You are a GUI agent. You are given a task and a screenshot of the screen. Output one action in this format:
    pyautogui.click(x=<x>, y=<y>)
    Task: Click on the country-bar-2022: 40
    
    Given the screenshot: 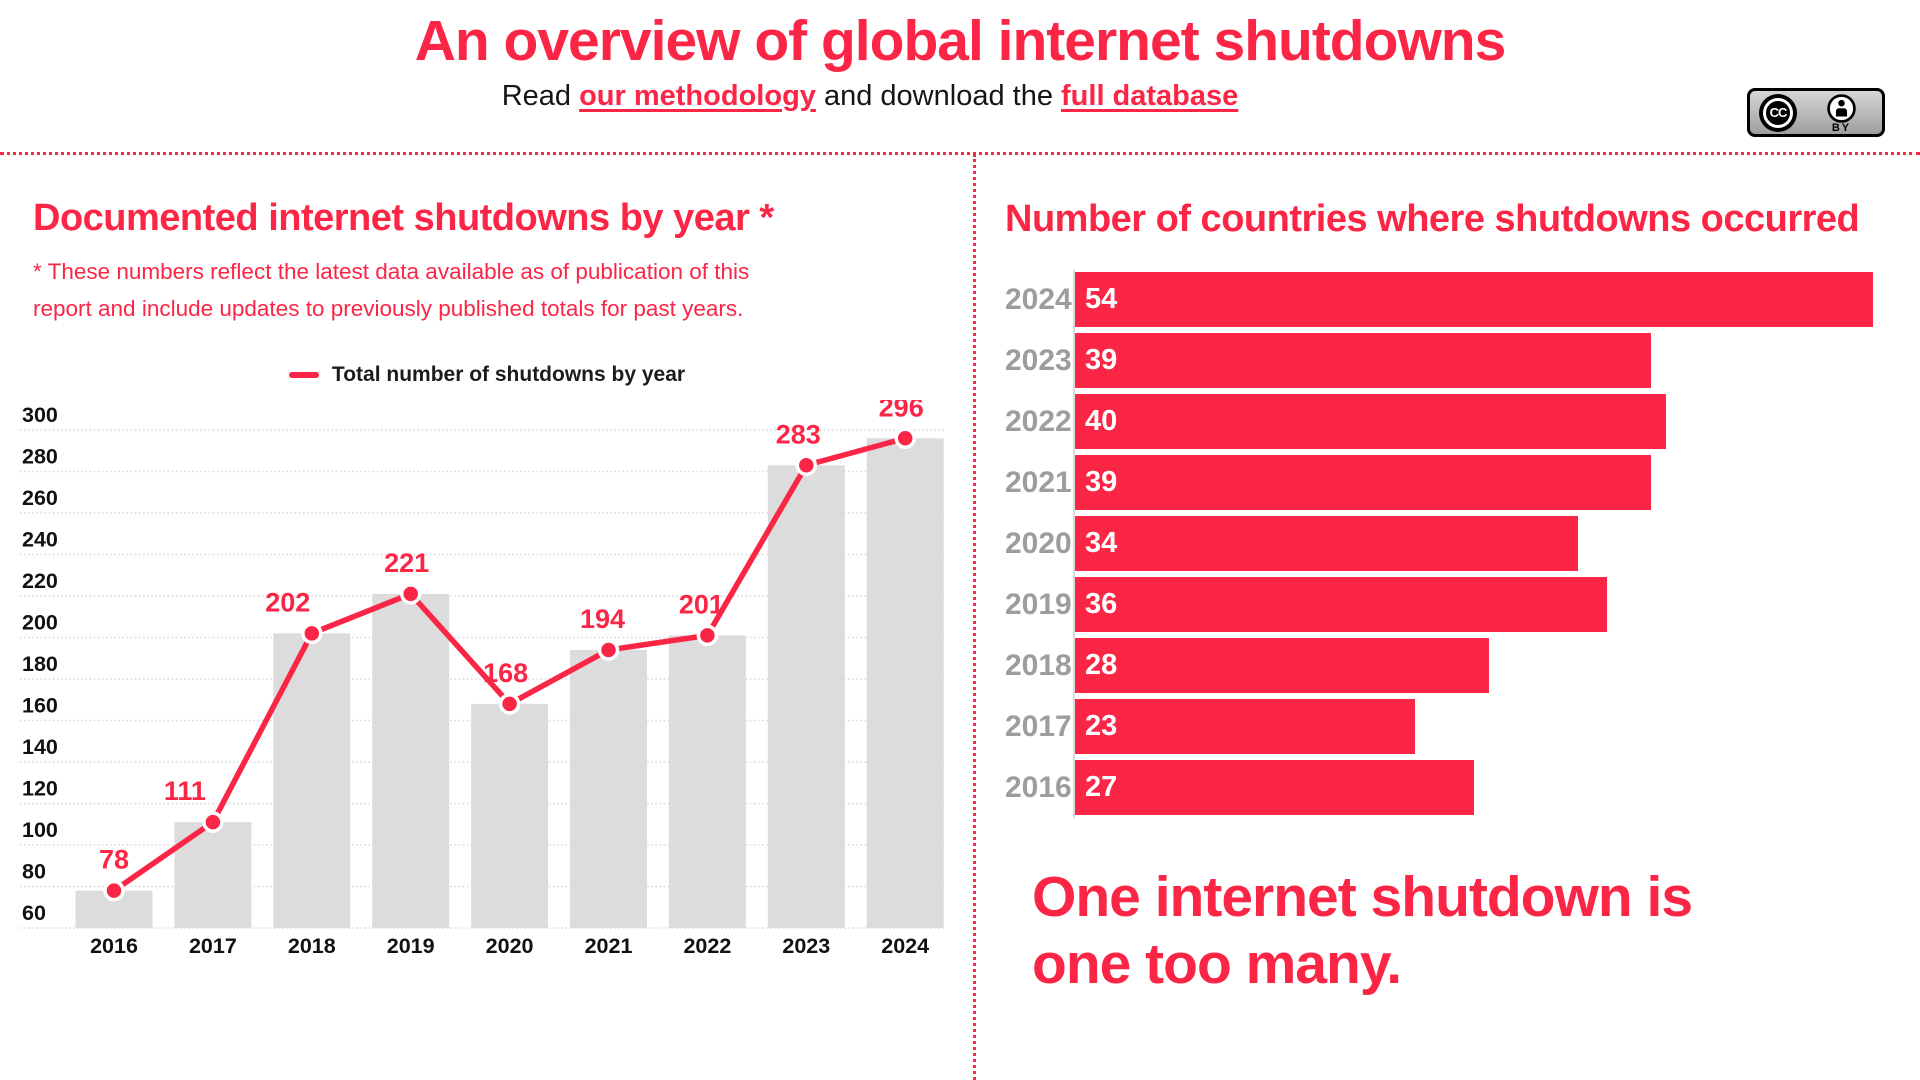 What is the action you would take?
    pyautogui.click(x=1370, y=421)
    